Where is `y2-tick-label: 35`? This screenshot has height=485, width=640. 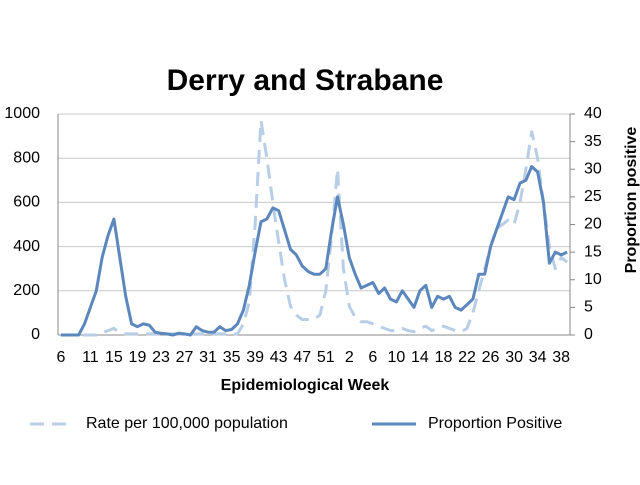 y2-tick-label: 35 is located at coordinates (593, 141).